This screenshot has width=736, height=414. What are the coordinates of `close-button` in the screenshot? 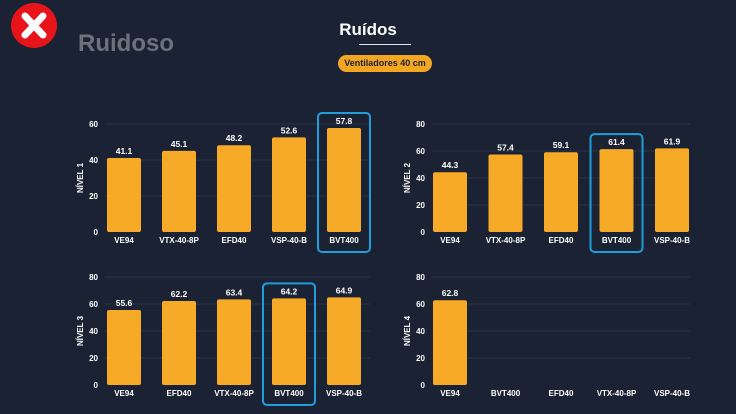 It's located at (34, 25).